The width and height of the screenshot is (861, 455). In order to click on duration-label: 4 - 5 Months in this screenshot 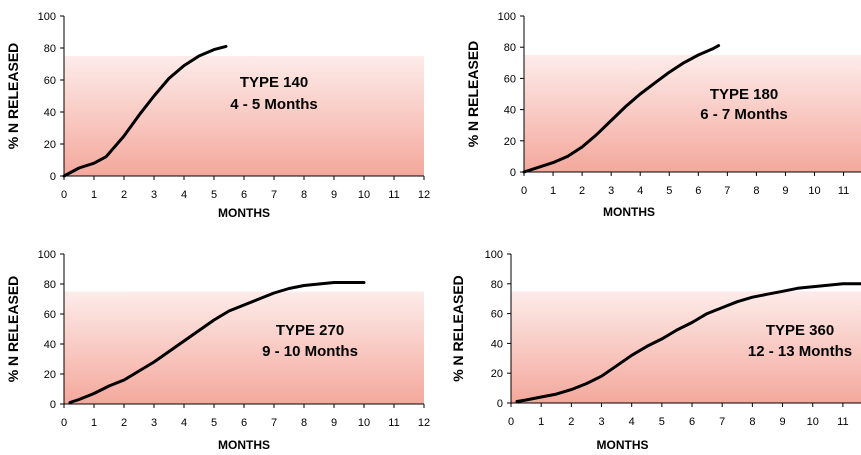, I will do `click(274, 104)`.